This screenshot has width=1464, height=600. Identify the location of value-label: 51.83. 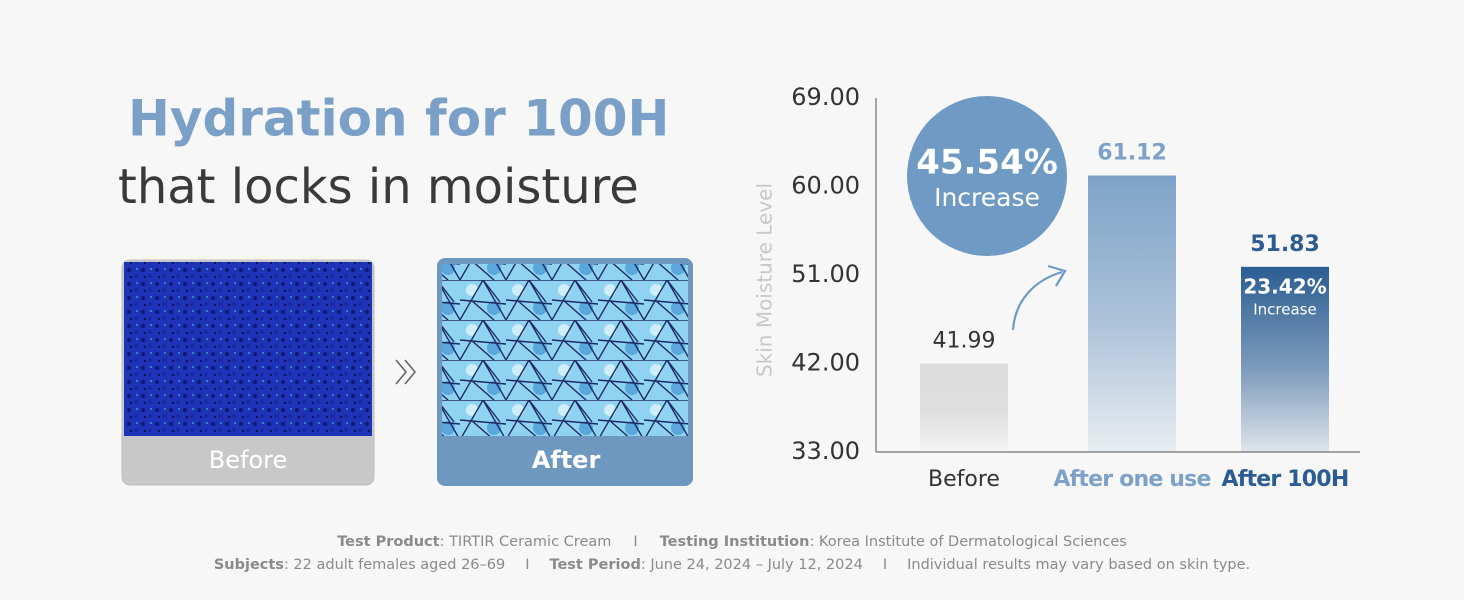
(1285, 244).